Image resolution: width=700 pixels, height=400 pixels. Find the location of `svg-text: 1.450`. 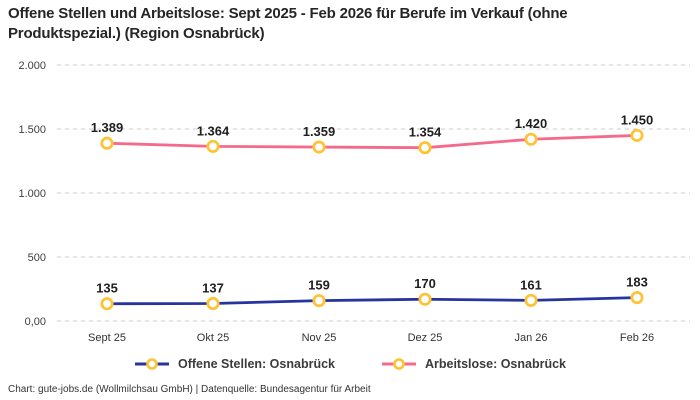

svg-text: 1.450 is located at coordinates (637, 119).